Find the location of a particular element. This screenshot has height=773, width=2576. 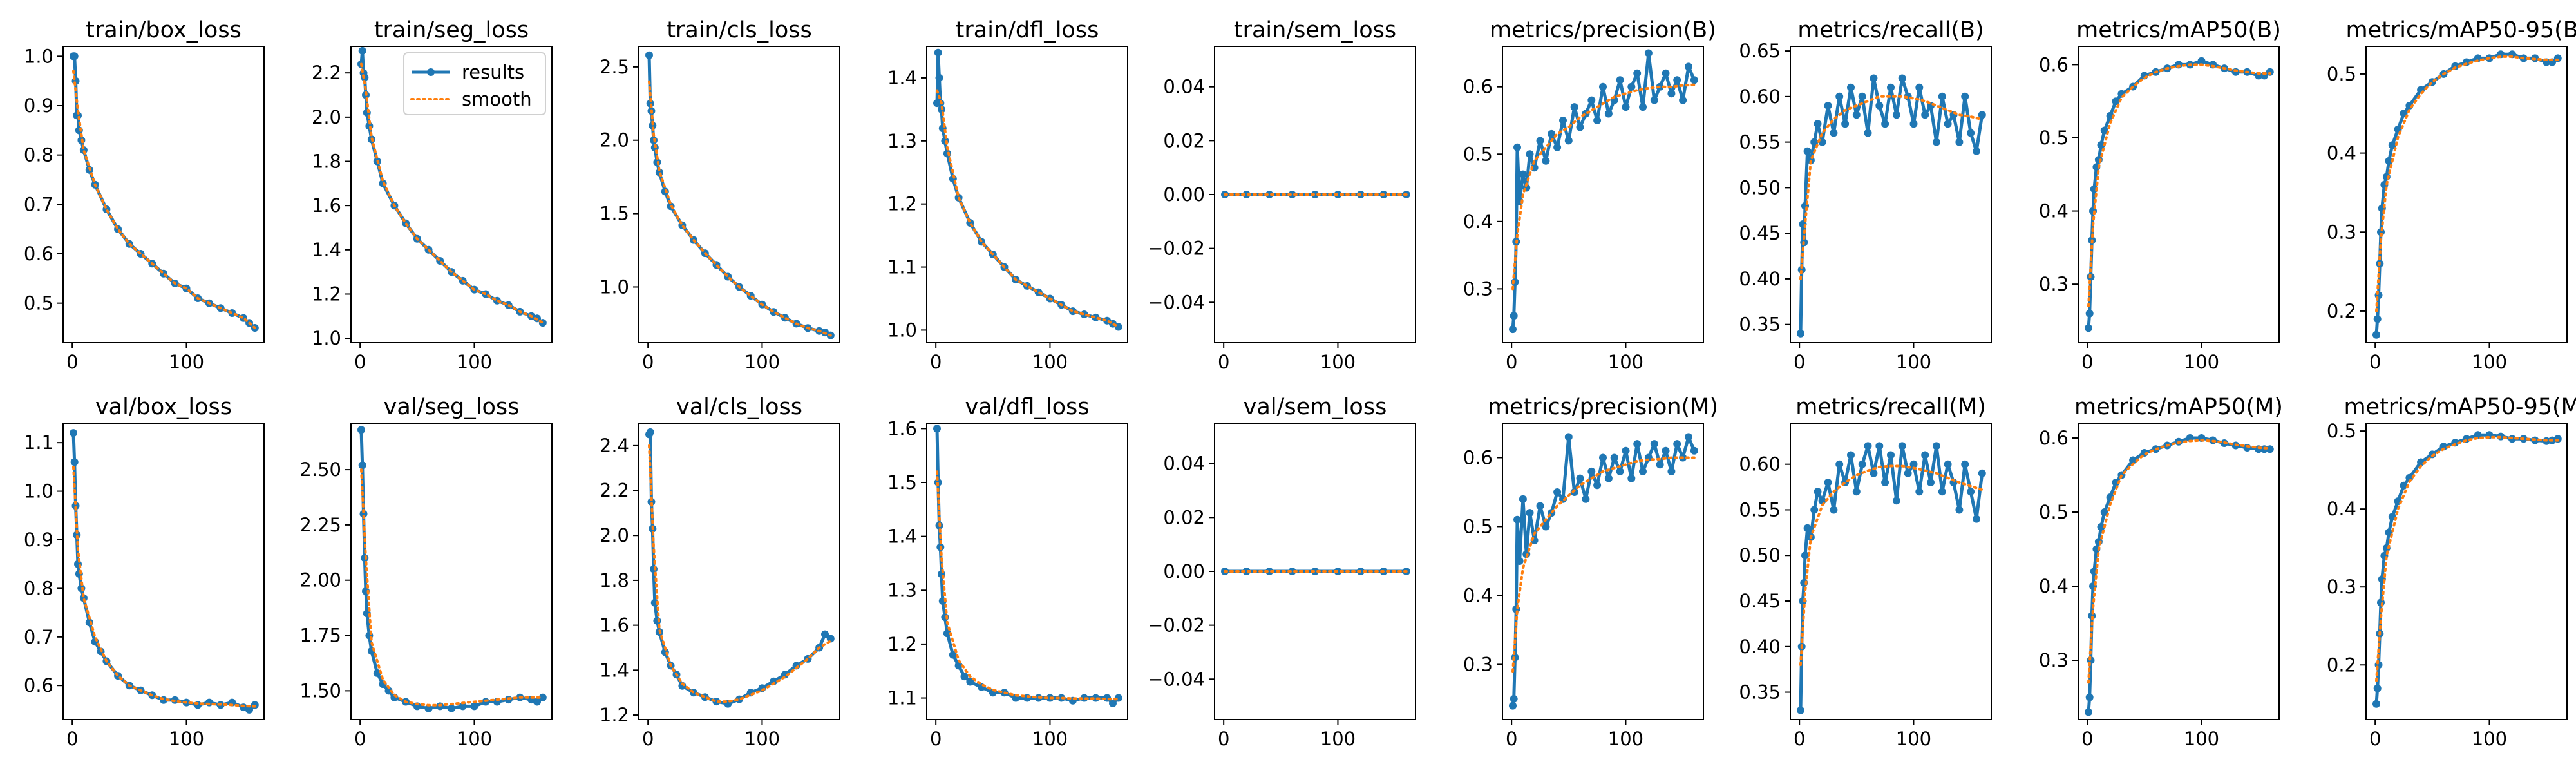

y-tick-label: 0.9 is located at coordinates (38, 540).